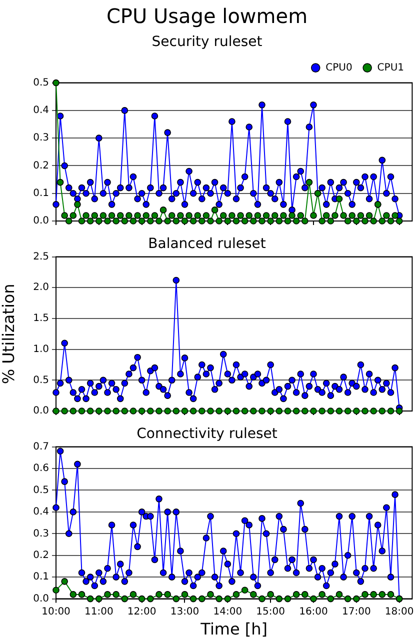 Image resolution: width=417 pixels, height=640 pixels. What do you see at coordinates (9, 334) in the screenshot?
I see `y-axis-title: % Utilization` at bounding box center [9, 334].